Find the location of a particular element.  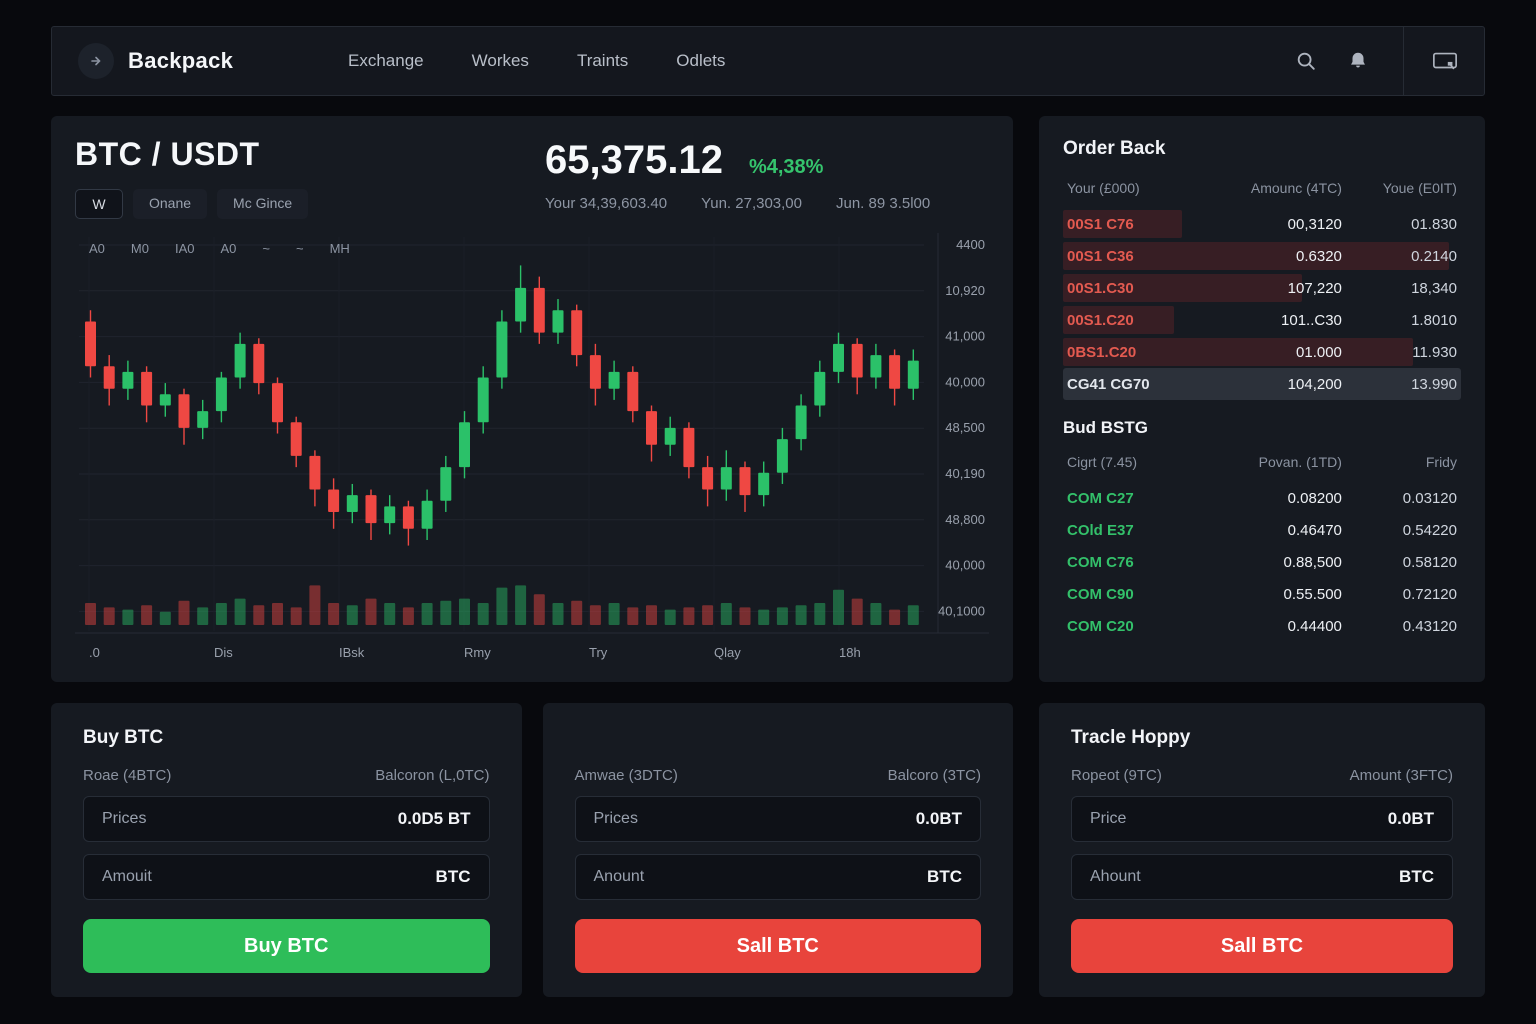

bid-price: COM C20 is located at coordinates (1100, 626).